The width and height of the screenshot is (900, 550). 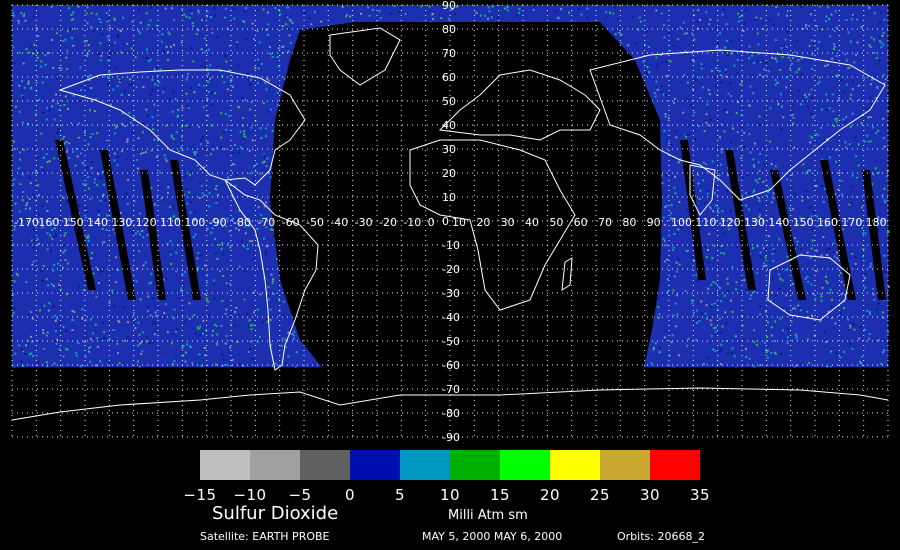 I want to click on lon-label: -50, so click(x=315, y=222).